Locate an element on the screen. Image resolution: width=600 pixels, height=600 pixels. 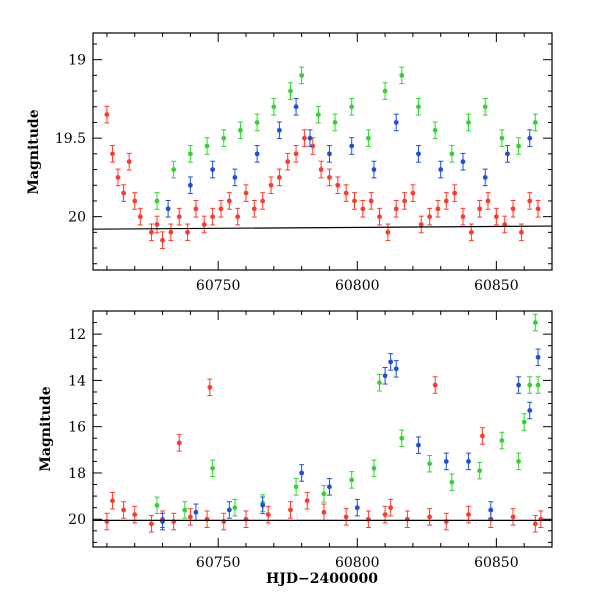
bottom-panel-x-axis-label: HJD−2400000 is located at coordinates (322, 579).